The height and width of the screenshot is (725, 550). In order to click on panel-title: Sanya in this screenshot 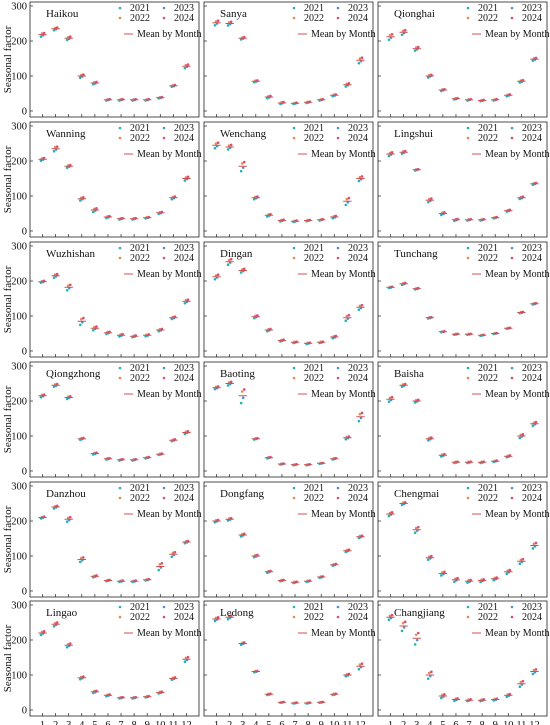, I will do `click(233, 14)`.